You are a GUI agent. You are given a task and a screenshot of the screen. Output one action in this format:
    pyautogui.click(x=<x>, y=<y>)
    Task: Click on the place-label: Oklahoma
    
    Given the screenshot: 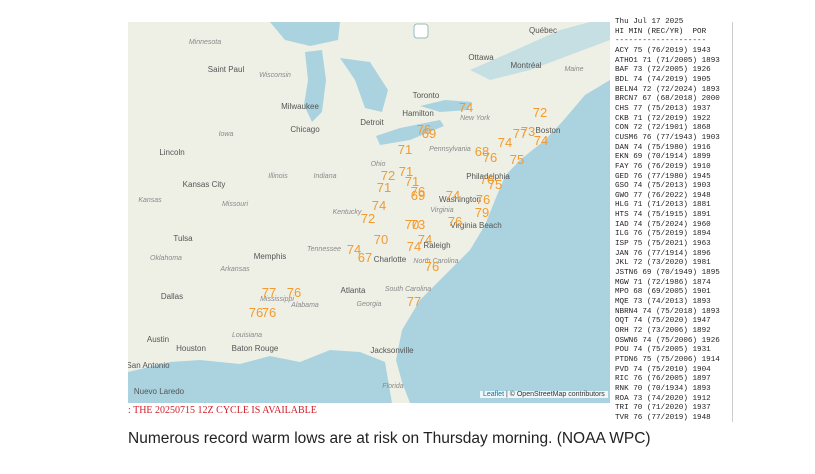 What is the action you would take?
    pyautogui.click(x=166, y=258)
    